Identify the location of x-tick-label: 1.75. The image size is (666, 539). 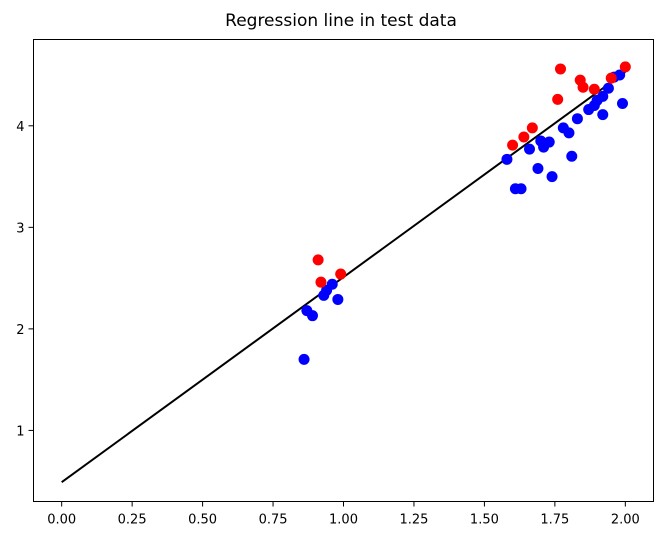
(554, 520).